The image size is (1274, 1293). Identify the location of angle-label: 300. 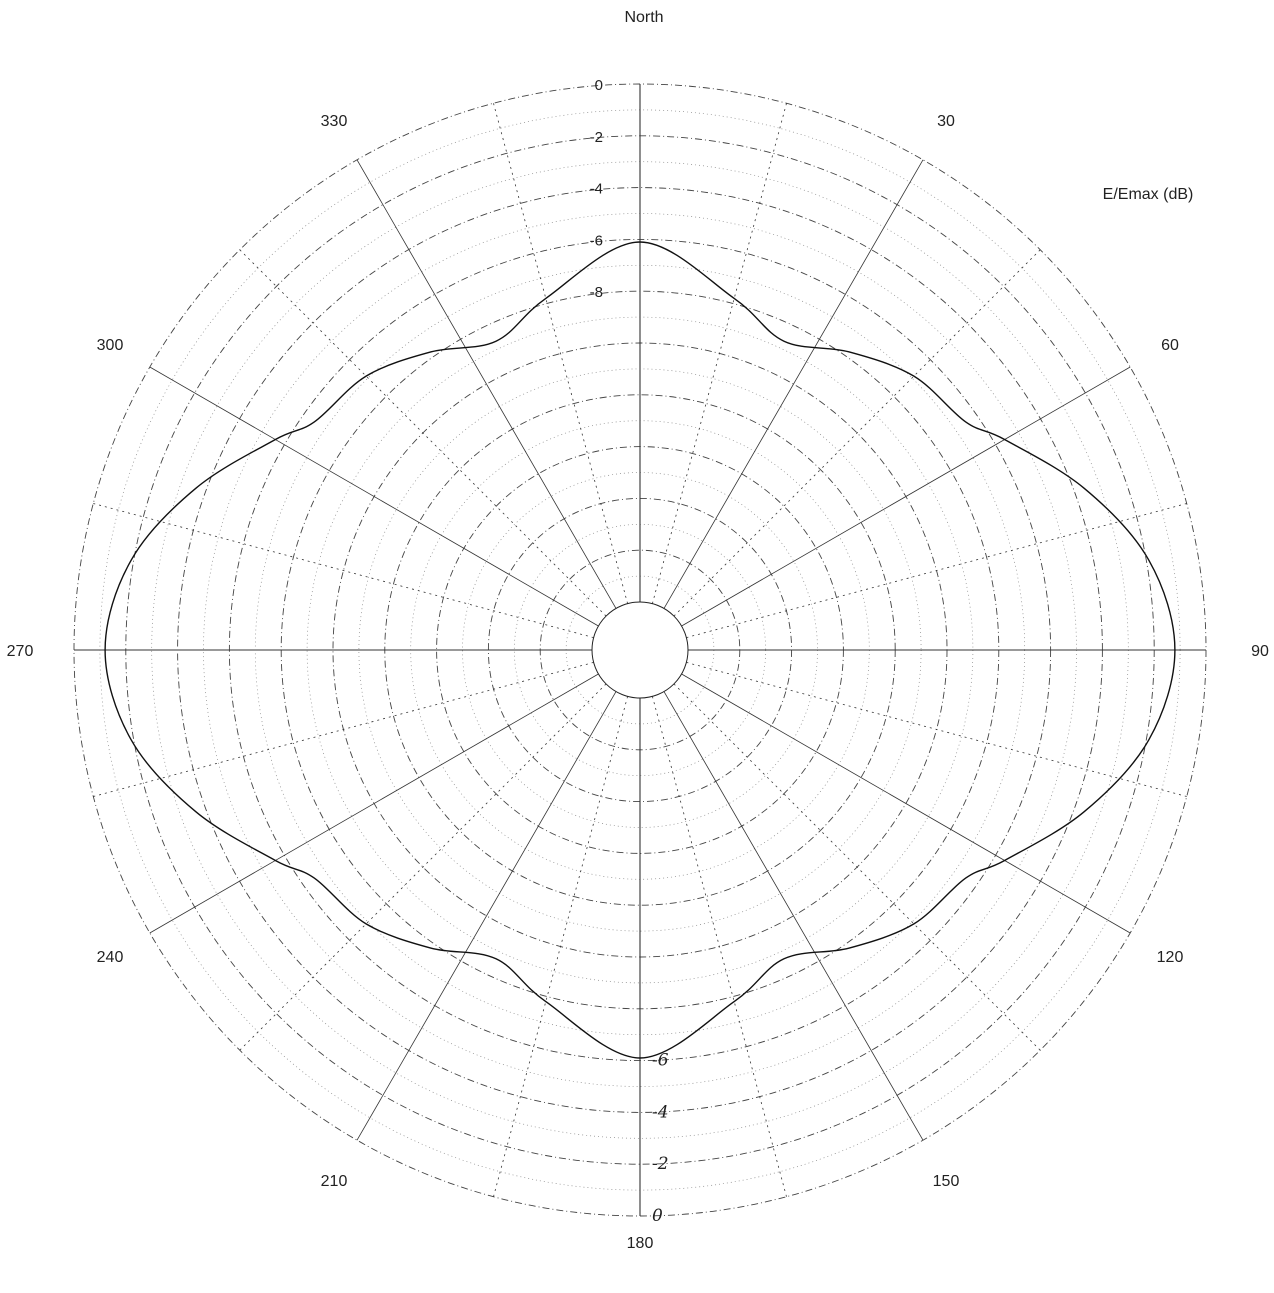
(110, 345).